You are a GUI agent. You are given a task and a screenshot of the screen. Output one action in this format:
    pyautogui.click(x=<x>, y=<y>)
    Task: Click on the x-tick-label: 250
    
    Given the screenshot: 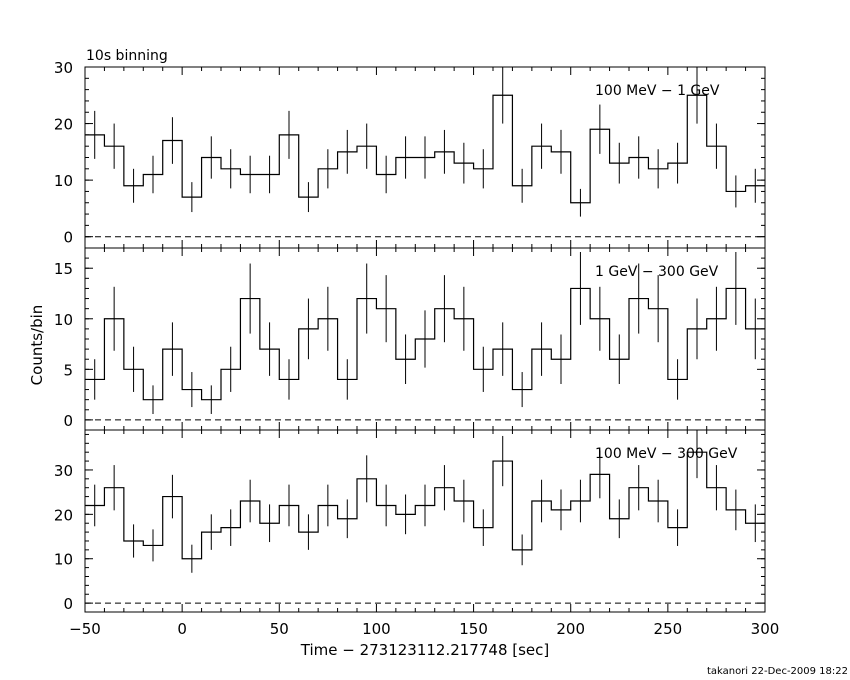 What is the action you would take?
    pyautogui.click(x=668, y=629)
    